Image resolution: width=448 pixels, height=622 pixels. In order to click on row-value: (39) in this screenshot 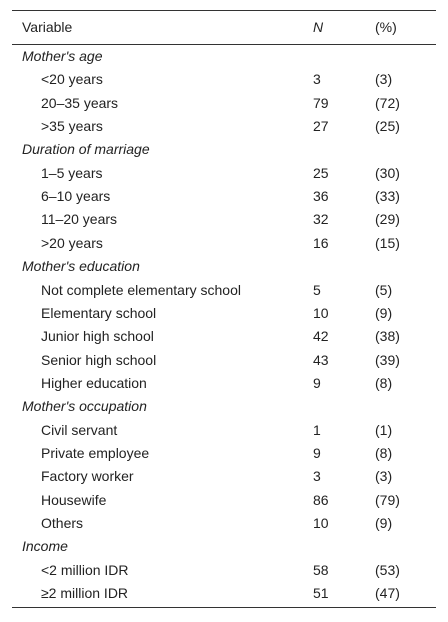, I will do `click(387, 359)`.